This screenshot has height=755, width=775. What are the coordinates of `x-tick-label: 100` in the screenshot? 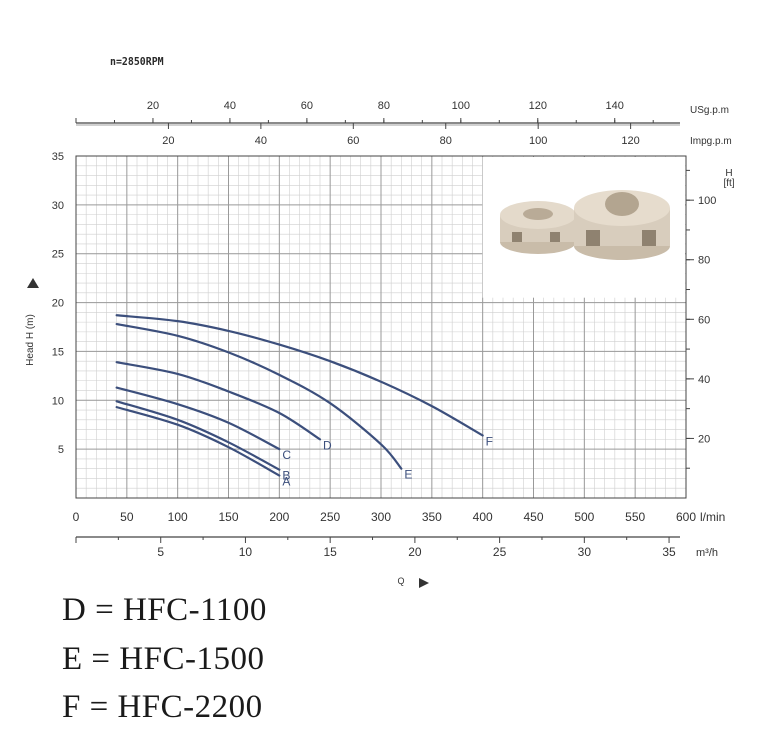 It's located at (178, 517).